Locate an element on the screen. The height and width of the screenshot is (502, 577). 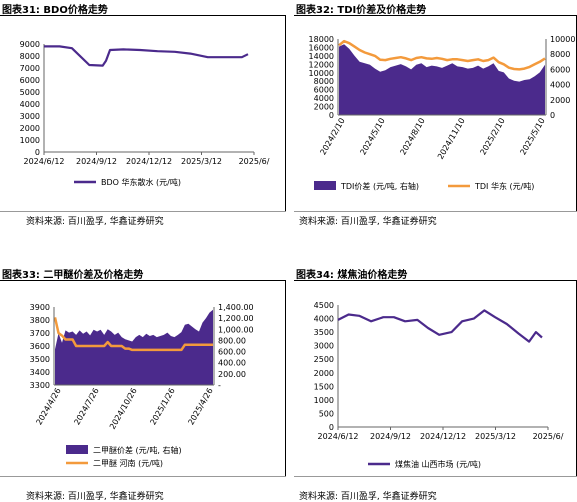
y-tick-label: 2500 is located at coordinates (324, 359).